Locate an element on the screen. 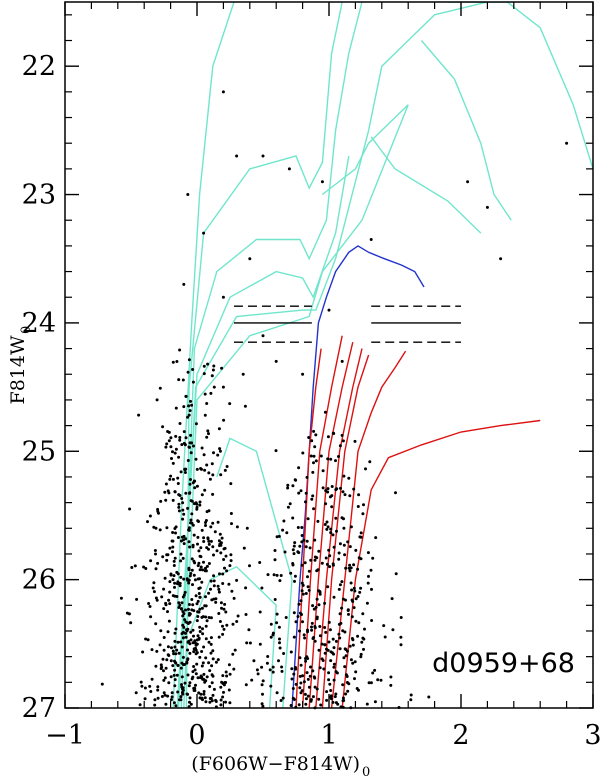 The image size is (602, 780). y-axis-title: F814W is located at coordinates (18, 369).